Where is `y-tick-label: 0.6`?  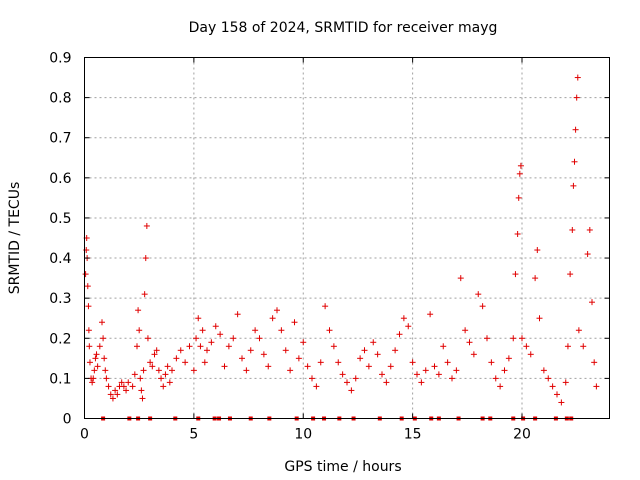
y-tick-label: 0.6 is located at coordinates (60, 179).